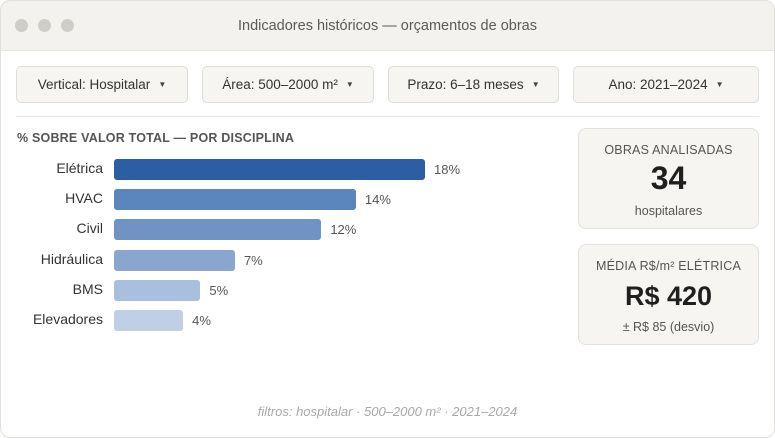 Image resolution: width=775 pixels, height=438 pixels. Describe the element at coordinates (87, 288) in the screenshot. I see `bar-category-label: BMS` at that location.